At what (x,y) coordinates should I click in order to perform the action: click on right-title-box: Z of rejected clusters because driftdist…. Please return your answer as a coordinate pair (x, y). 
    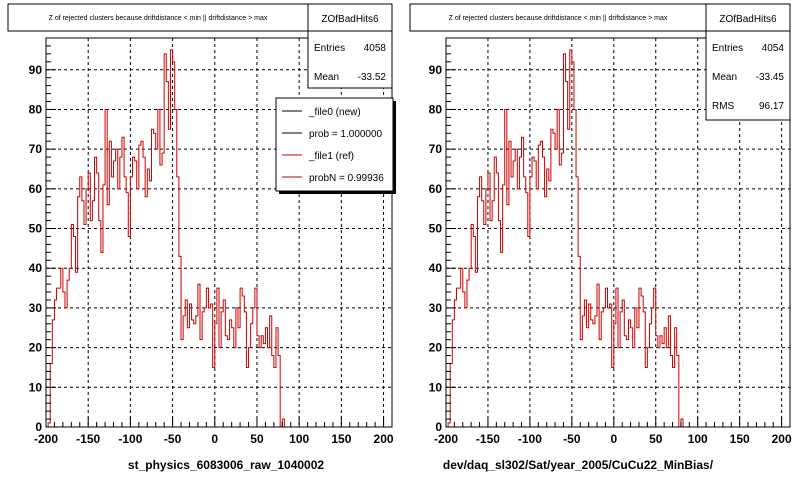
    Looking at the image, I should click on (558, 17).